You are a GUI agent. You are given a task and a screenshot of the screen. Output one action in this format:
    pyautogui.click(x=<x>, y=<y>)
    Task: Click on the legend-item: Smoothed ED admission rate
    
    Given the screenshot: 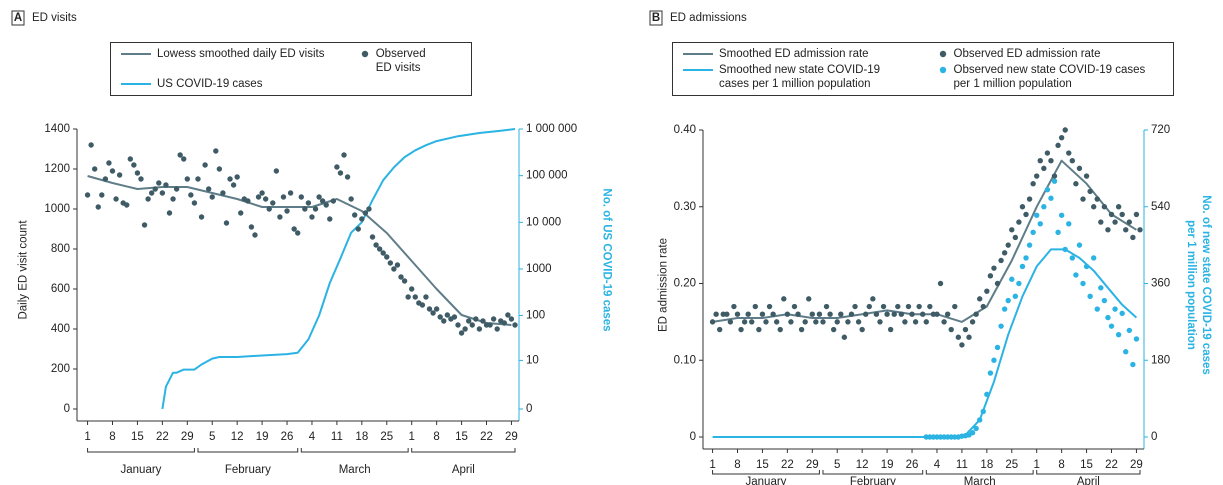 What is the action you would take?
    pyautogui.click(x=798, y=54)
    